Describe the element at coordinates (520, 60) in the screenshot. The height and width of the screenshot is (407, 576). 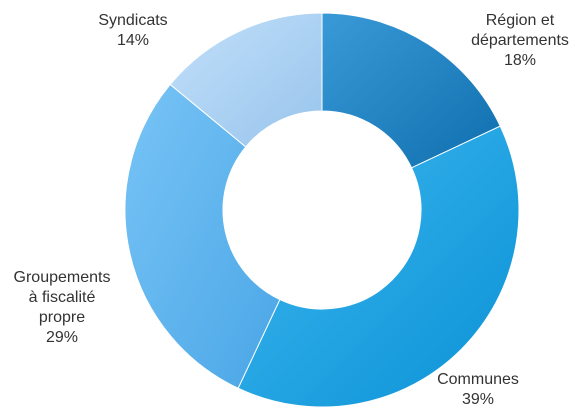
I see `slice-value-label-0: 18%` at that location.